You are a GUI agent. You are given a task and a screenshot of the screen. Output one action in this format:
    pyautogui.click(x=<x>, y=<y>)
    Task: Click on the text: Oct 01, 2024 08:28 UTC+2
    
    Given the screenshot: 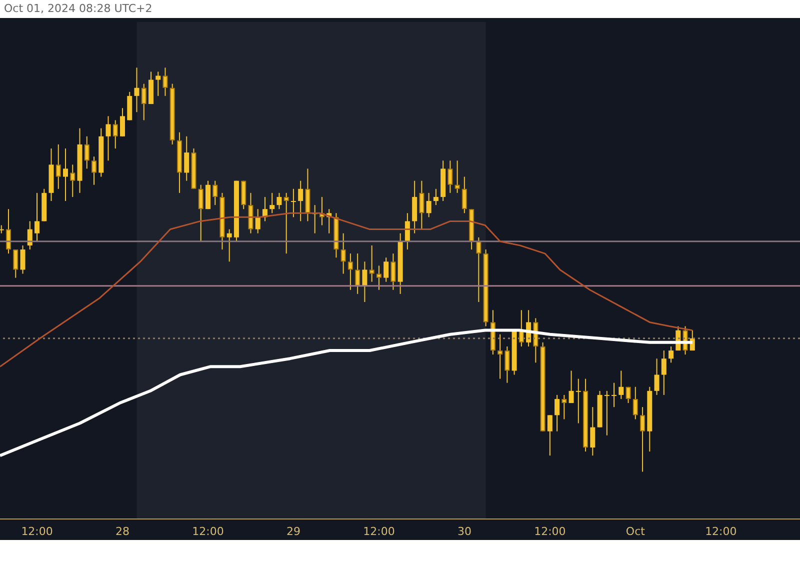 What is the action you would take?
    pyautogui.click(x=78, y=8)
    